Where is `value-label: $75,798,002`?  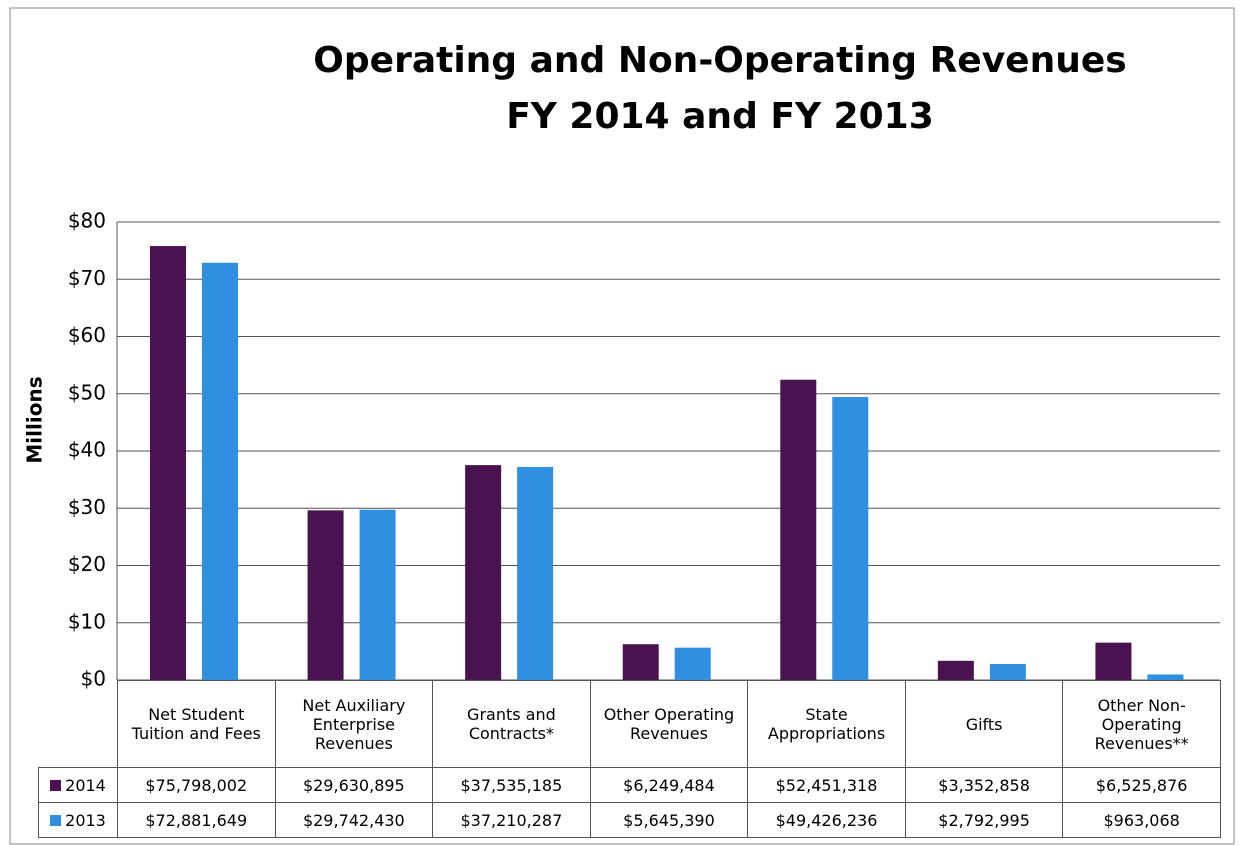
value-label: $75,798,002 is located at coordinates (196, 785).